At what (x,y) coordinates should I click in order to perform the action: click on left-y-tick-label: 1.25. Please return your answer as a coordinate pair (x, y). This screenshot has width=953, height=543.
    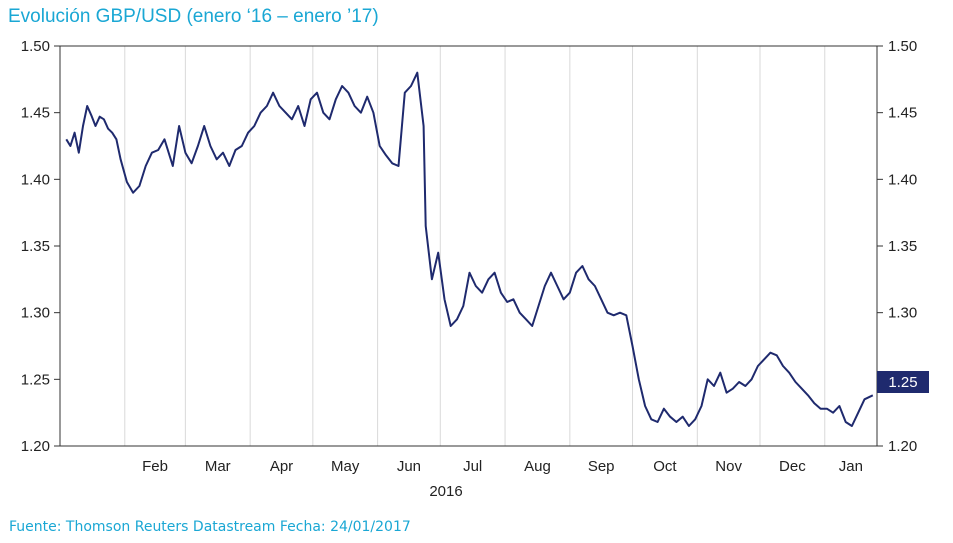
    Looking at the image, I should click on (35, 379).